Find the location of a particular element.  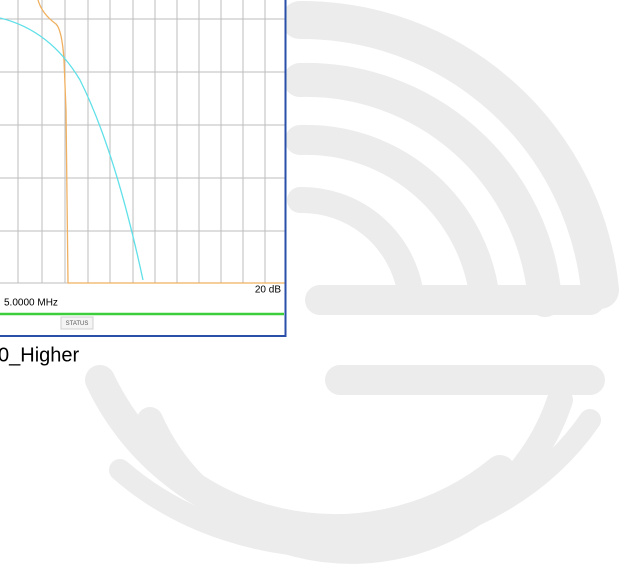

caption: 0_Higher is located at coordinates (40, 355).